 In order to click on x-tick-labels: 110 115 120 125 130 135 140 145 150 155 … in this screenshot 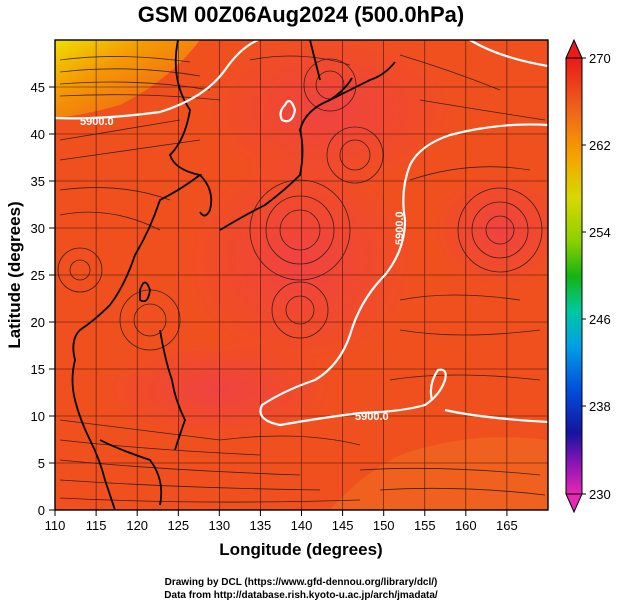, I will do `click(281, 525)`.